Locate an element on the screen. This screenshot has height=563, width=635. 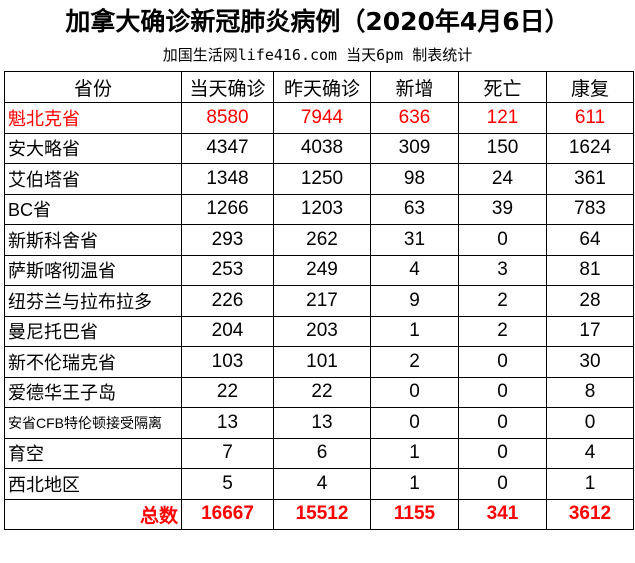
province-cell: 西北地区 is located at coordinates (93, 484).